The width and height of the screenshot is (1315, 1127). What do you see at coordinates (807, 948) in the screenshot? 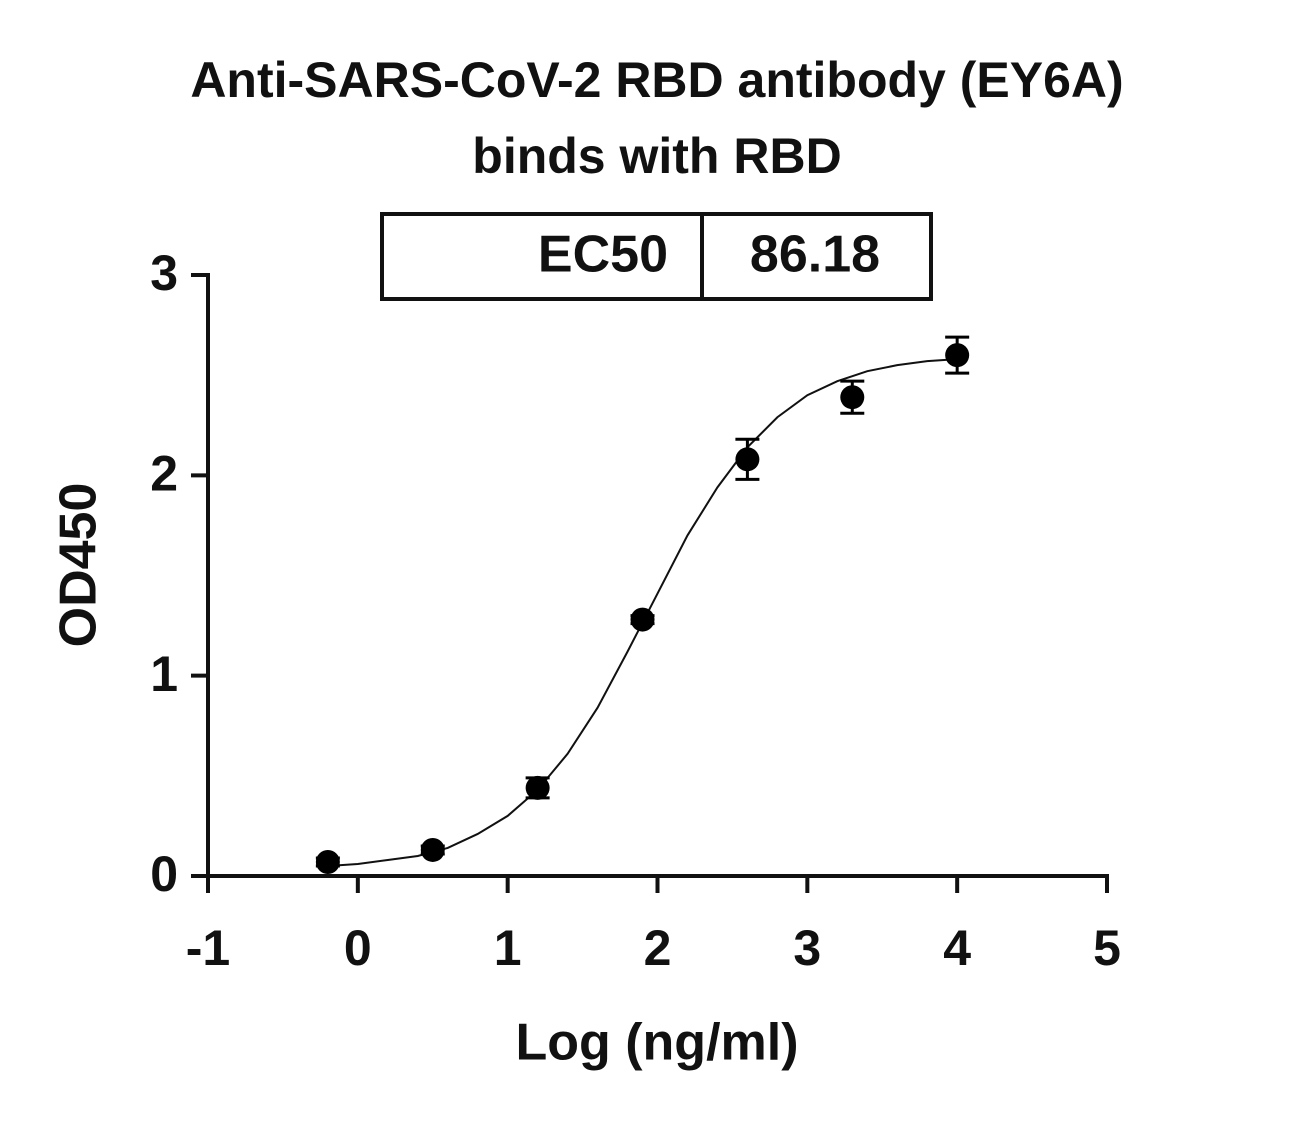
I see `x-tick-label: 3` at bounding box center [807, 948].